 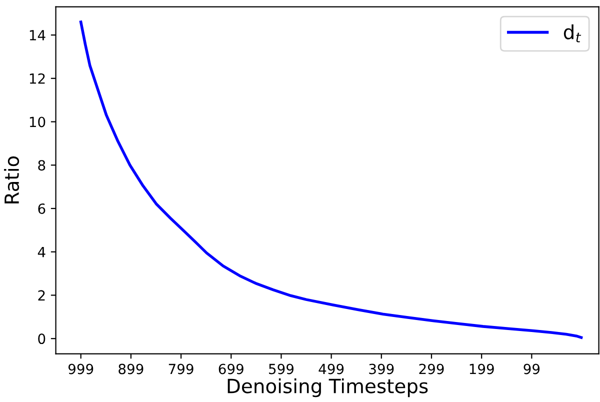 What do you see at coordinates (12, 180) in the screenshot?
I see `y-axis-title: Ratio` at bounding box center [12, 180].